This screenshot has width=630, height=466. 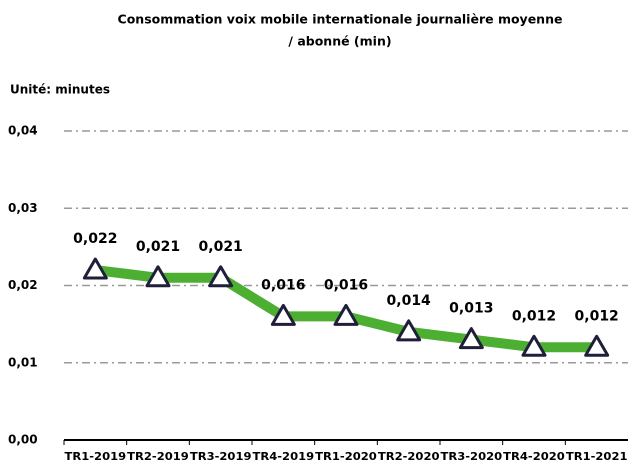 What do you see at coordinates (23, 285) in the screenshot?
I see `y-tick-label: 0,02` at bounding box center [23, 285].